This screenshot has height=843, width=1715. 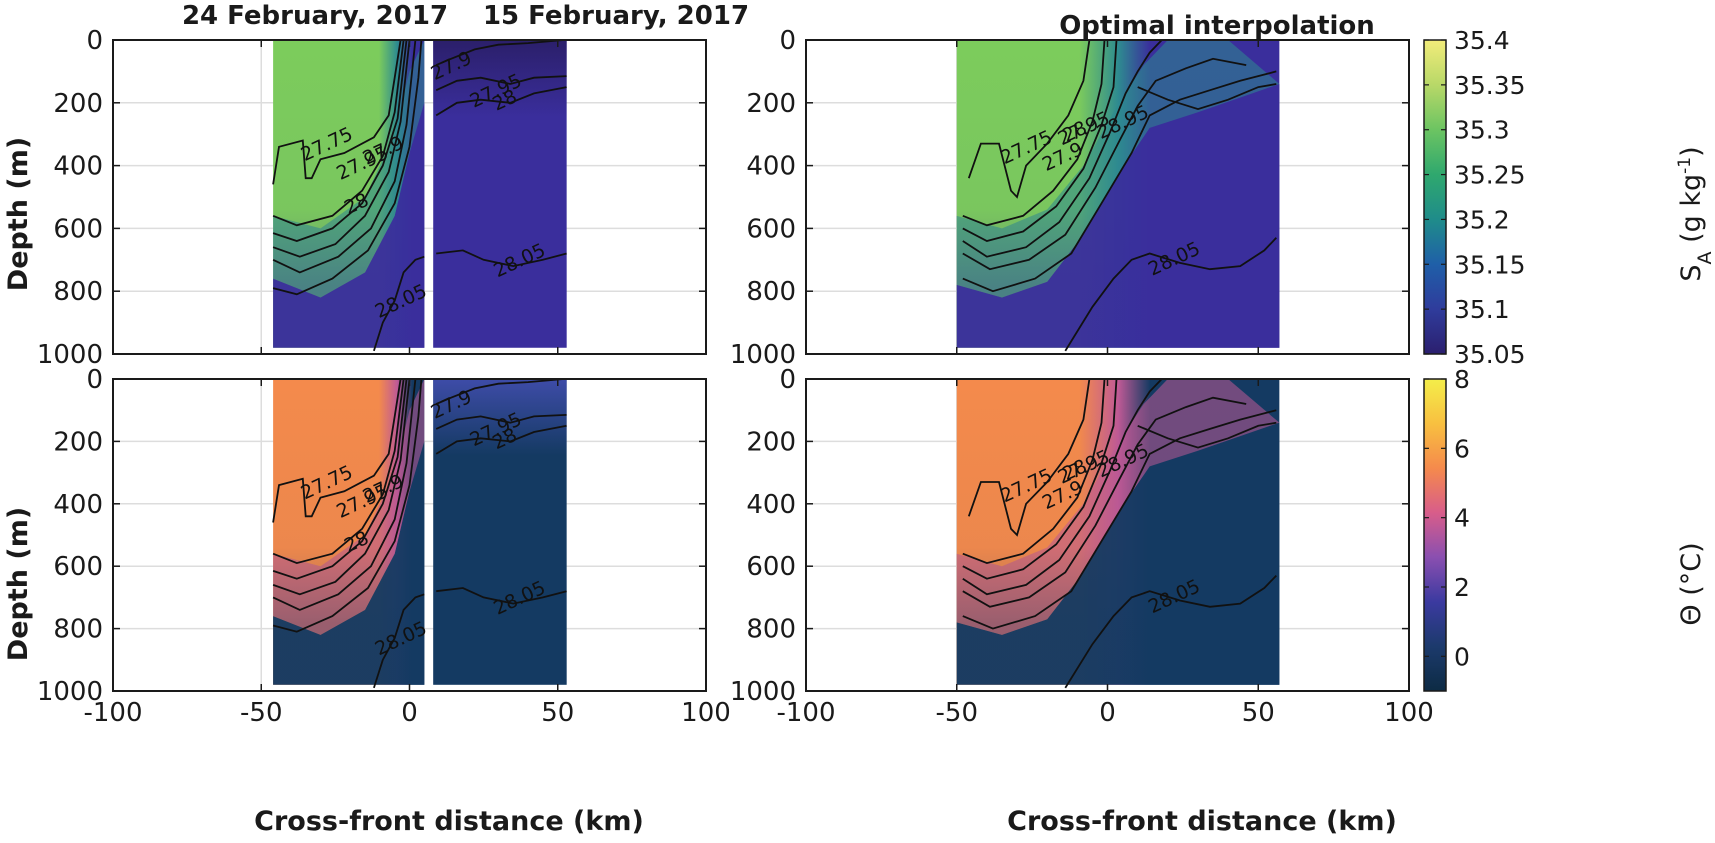 I want to click on ylabel-bottom: Depth (m), so click(x=18, y=584).